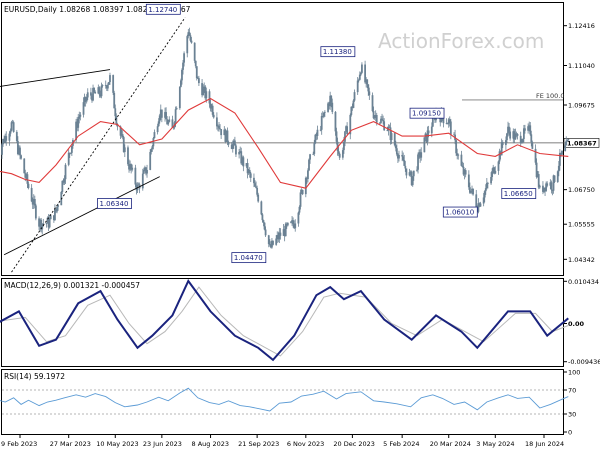 Image resolution: width=600 pixels, height=450 pixels. What do you see at coordinates (55, 78) in the screenshot?
I see `trendline` at bounding box center [55, 78].